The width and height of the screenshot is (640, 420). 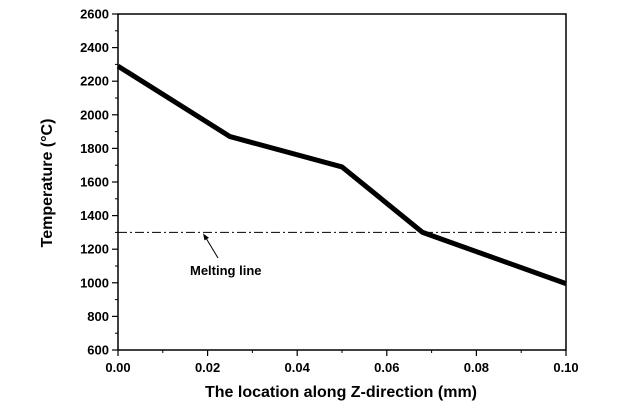 What do you see at coordinates (341, 392) in the screenshot?
I see `x-axis-title: The location along Z-direction (mm)` at bounding box center [341, 392].